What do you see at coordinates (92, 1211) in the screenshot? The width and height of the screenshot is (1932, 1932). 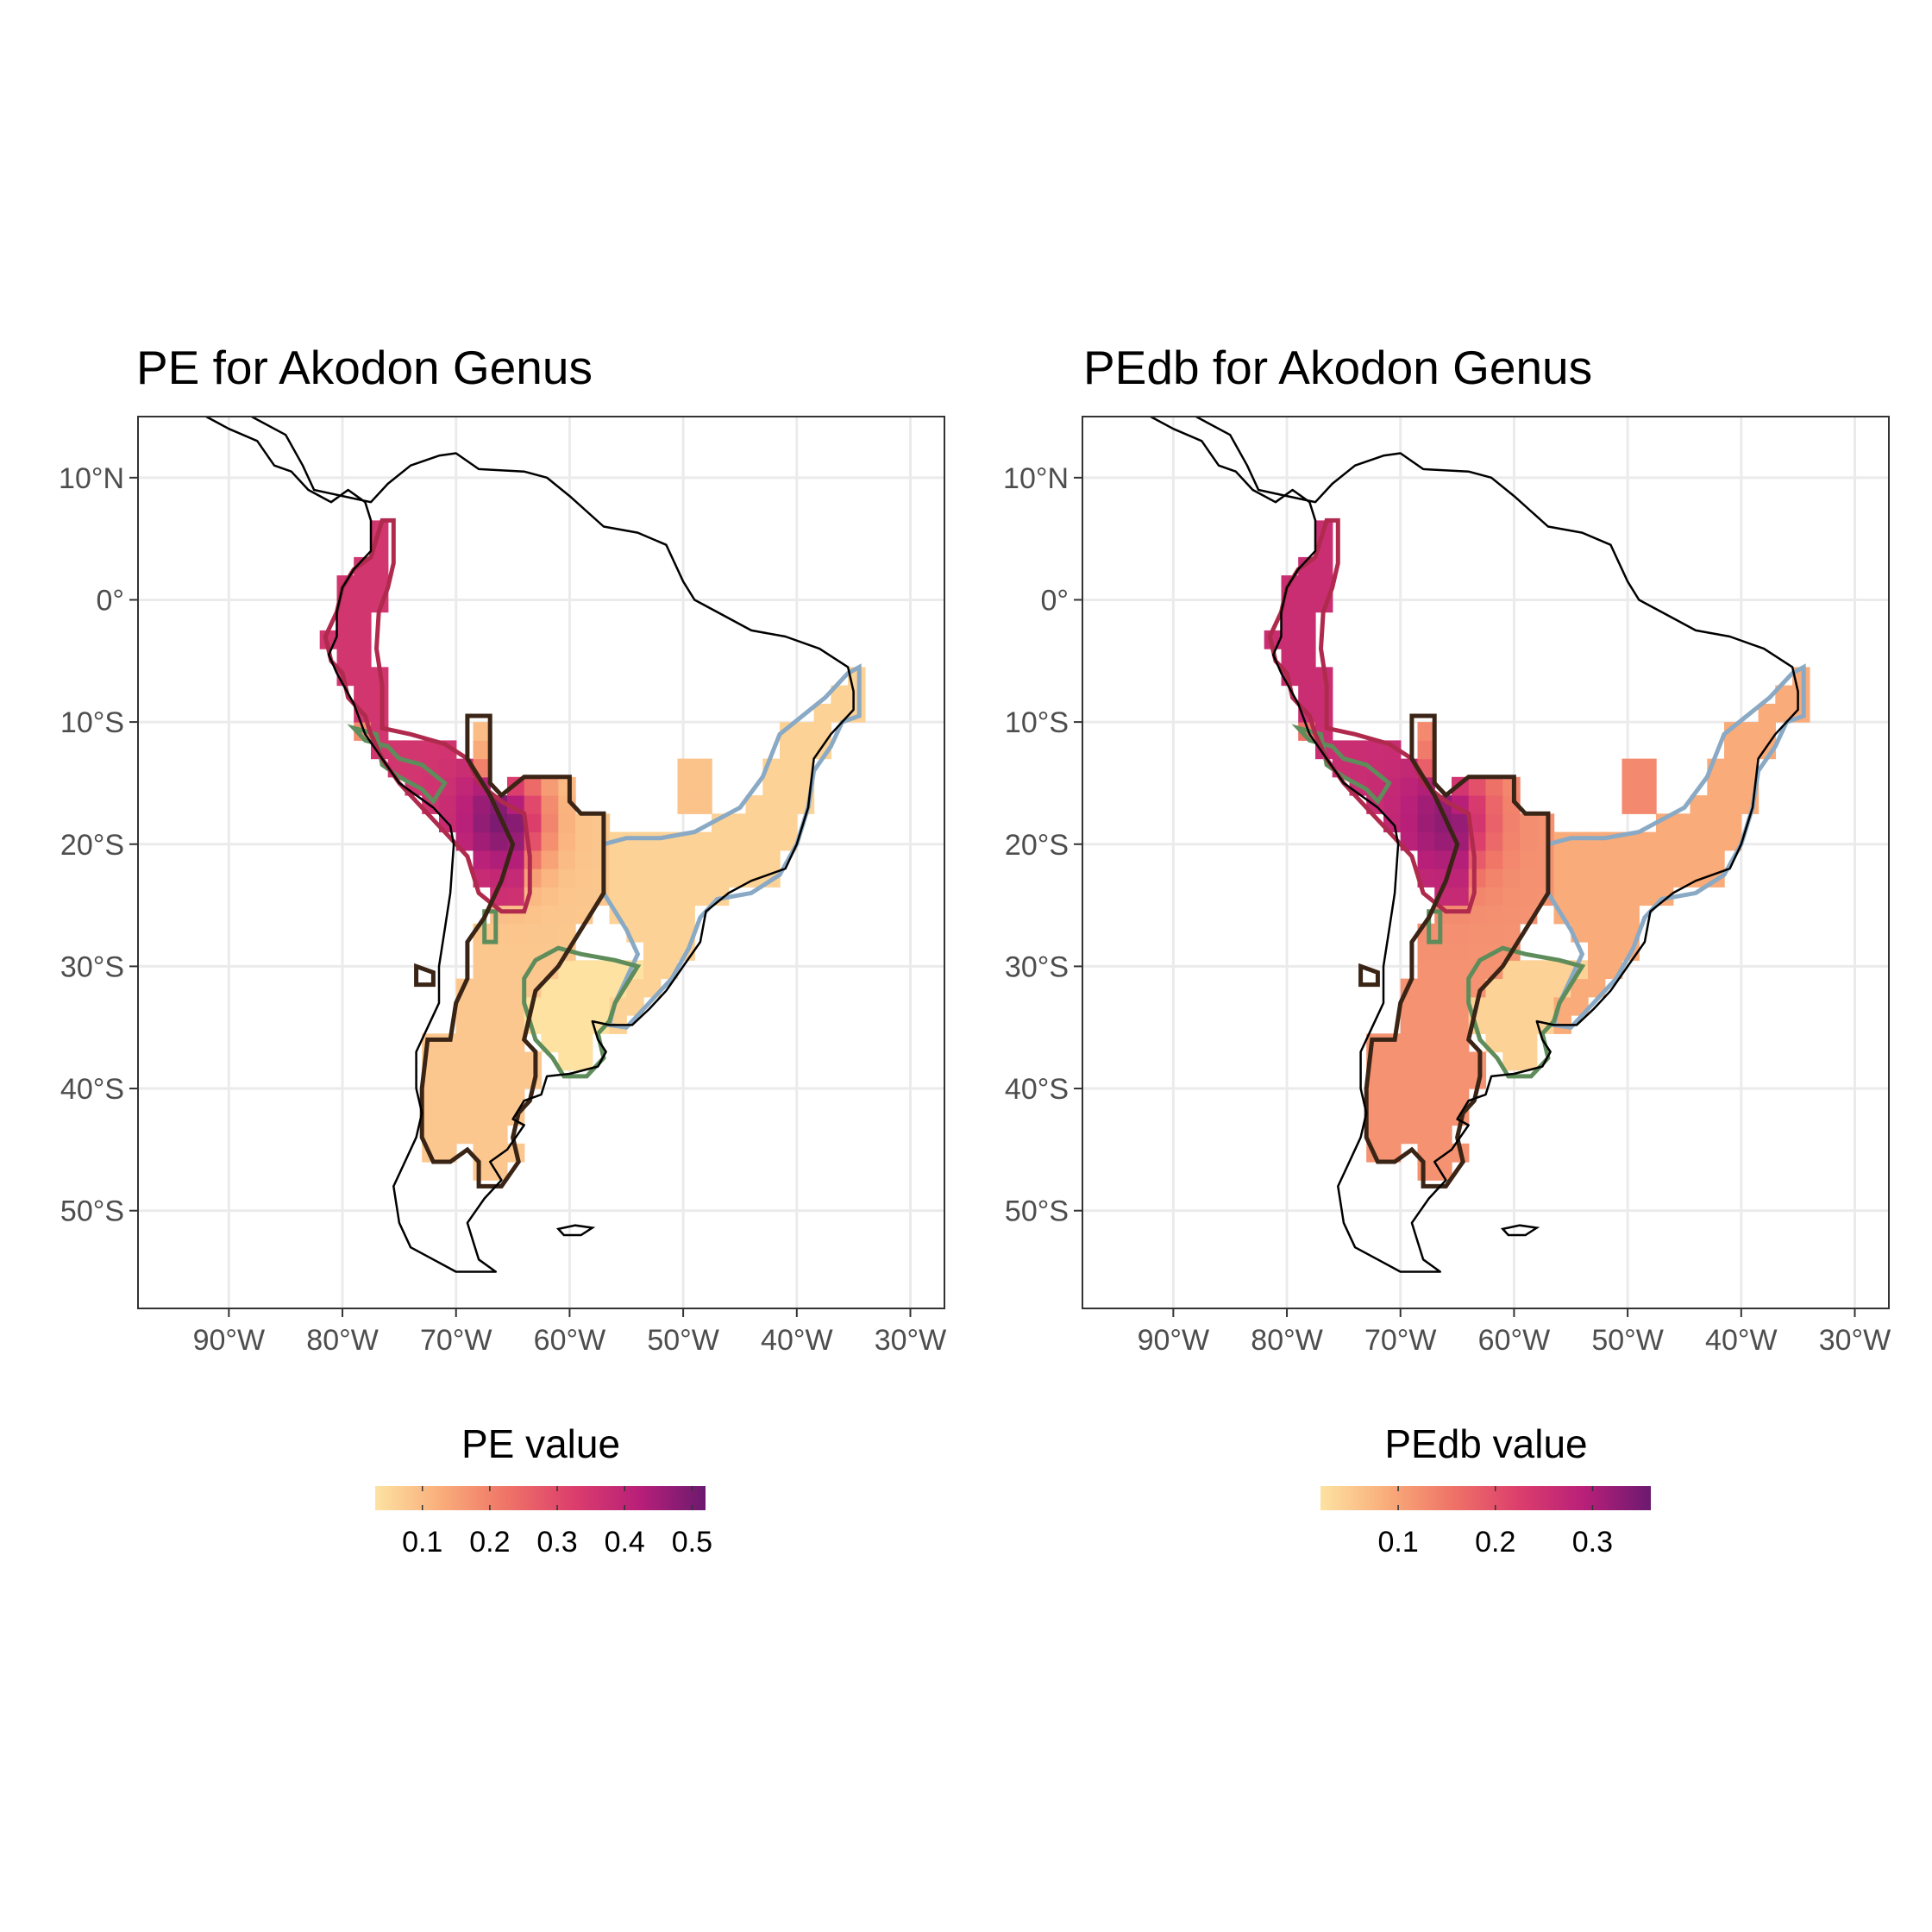 I see `y-tick-label: 50°S` at bounding box center [92, 1211].